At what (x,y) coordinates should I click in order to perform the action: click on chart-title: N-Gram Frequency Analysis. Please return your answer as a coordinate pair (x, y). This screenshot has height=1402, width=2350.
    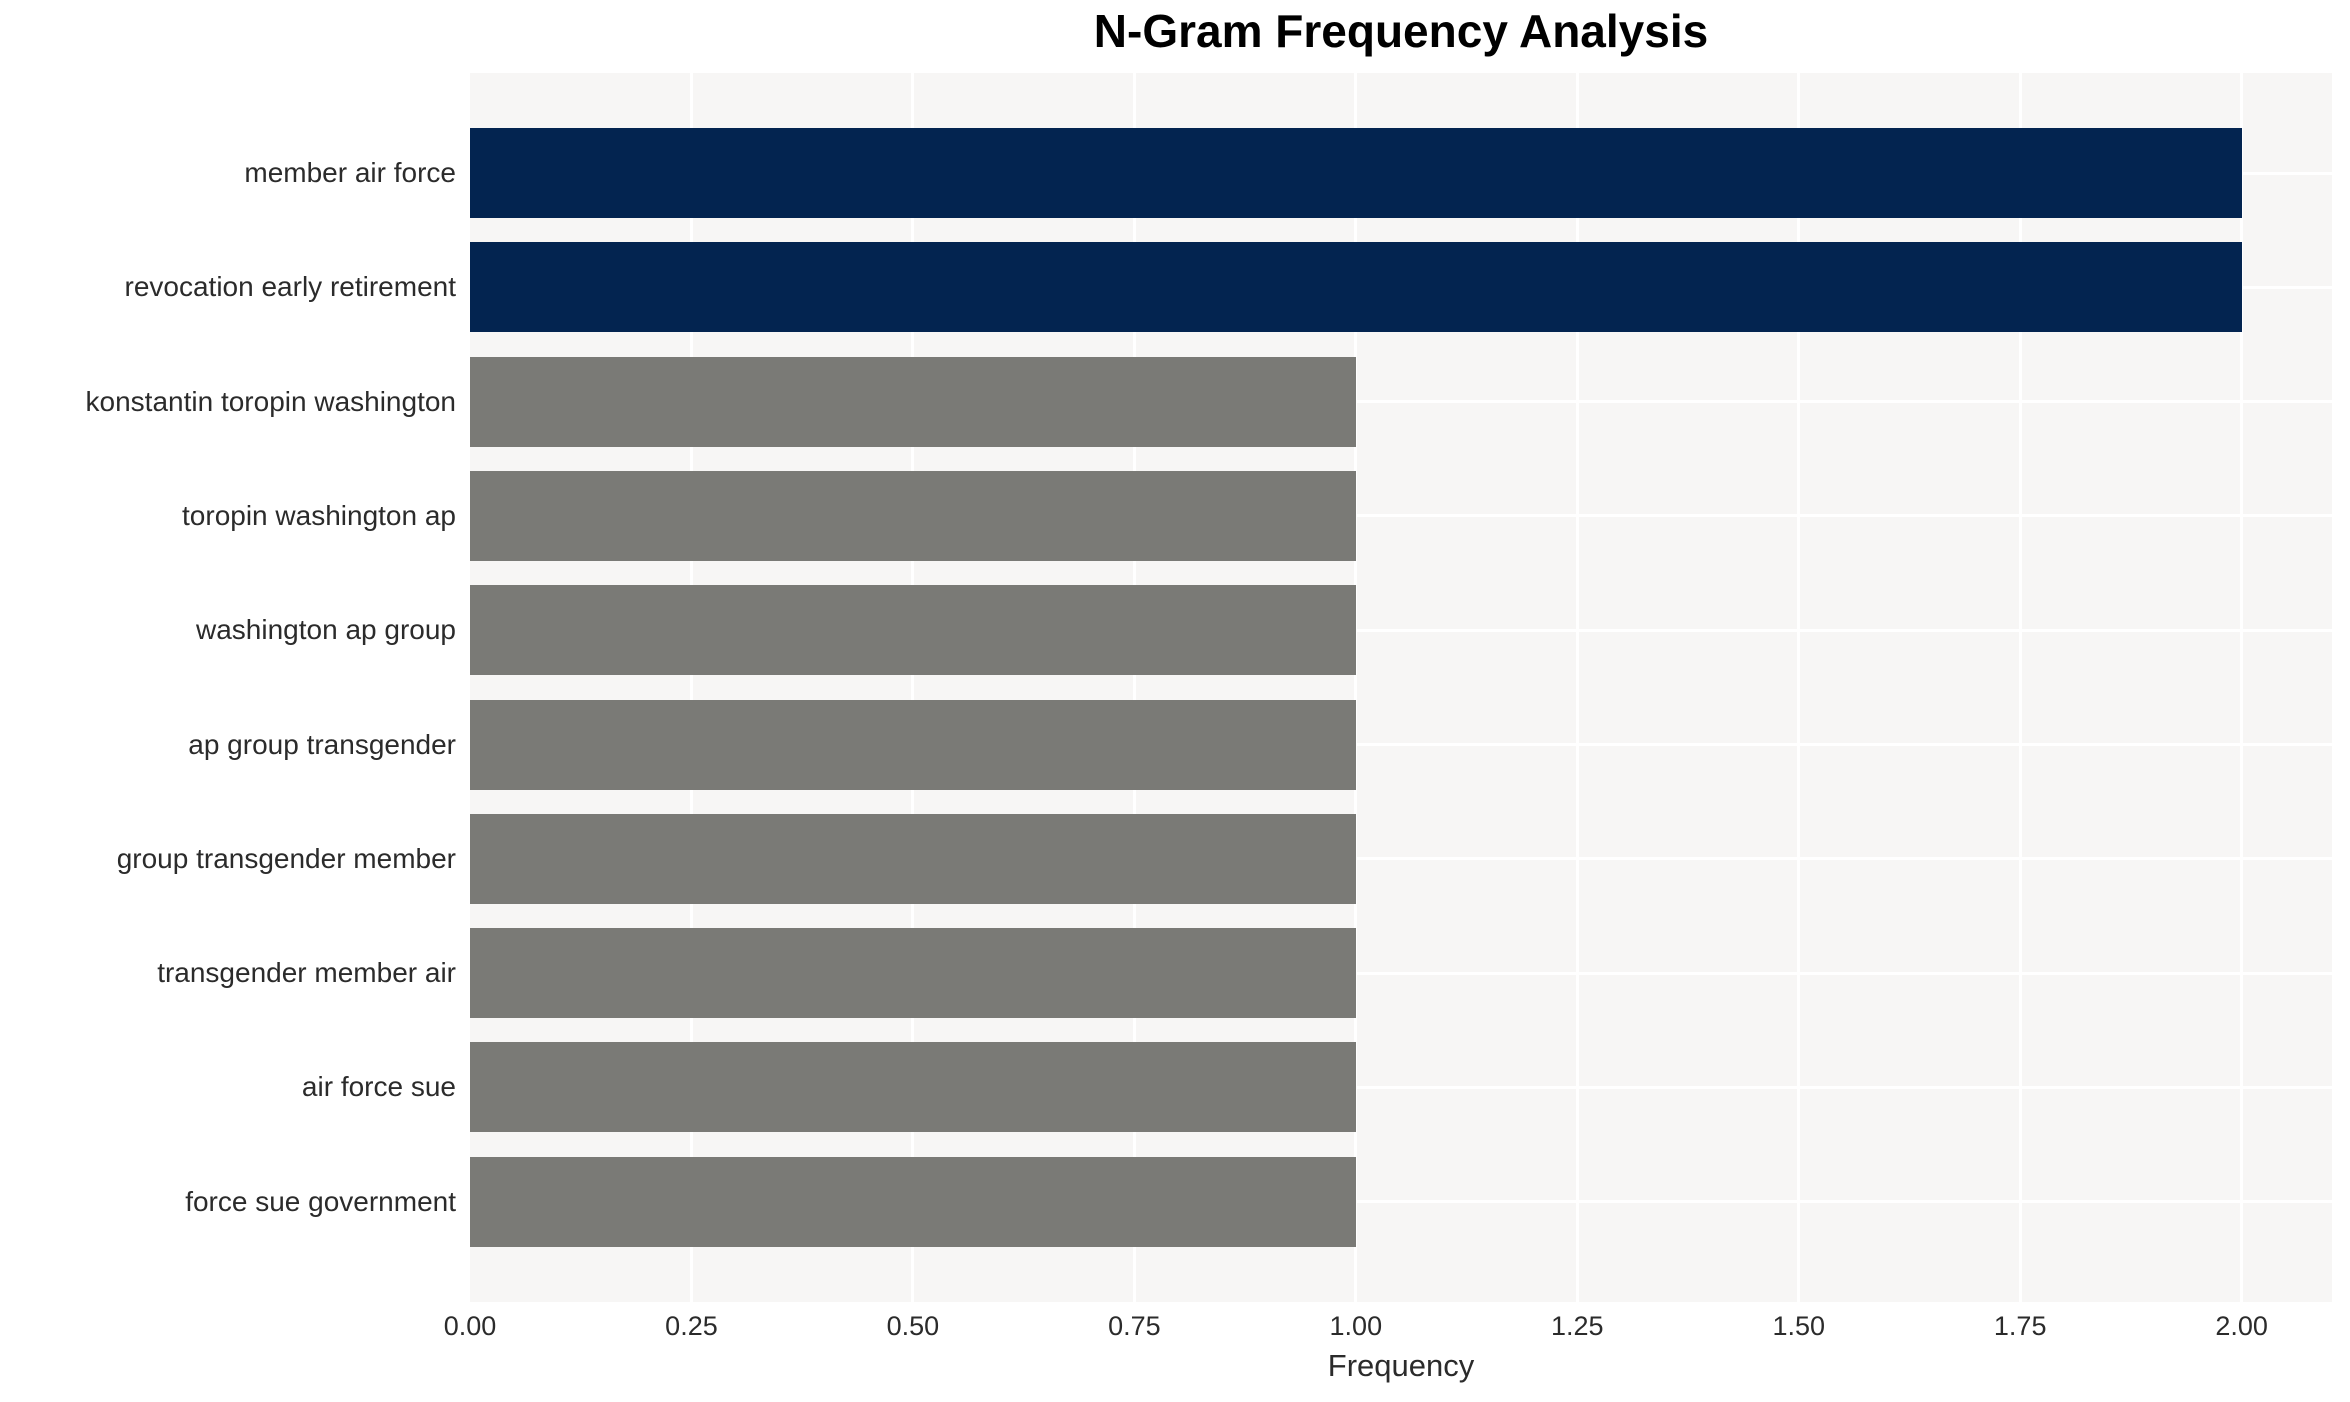
    Looking at the image, I should click on (1401, 31).